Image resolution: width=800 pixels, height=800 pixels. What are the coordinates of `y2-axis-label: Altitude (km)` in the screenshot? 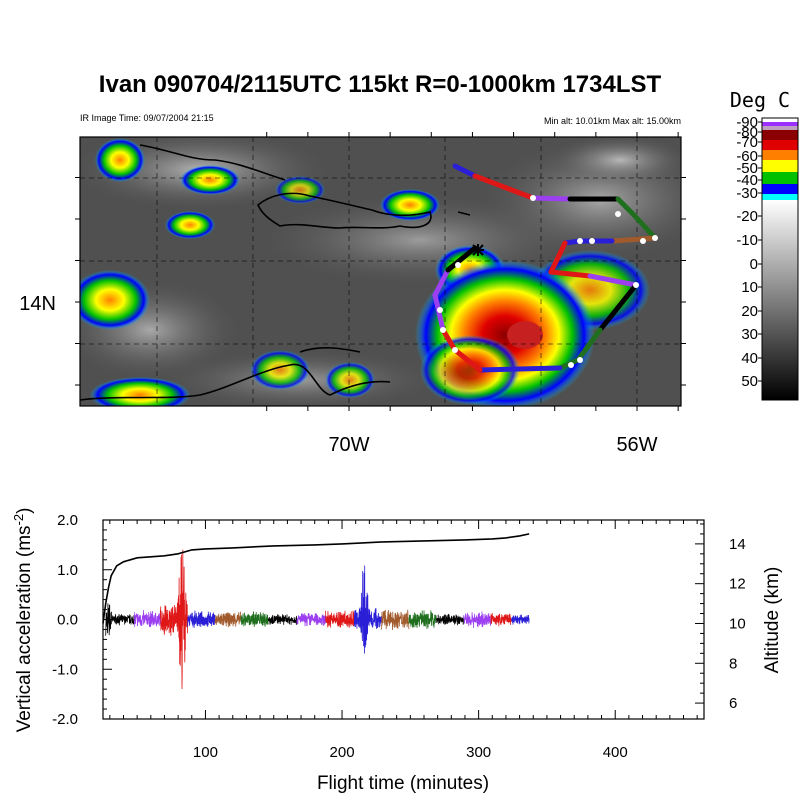 It's located at (772, 620).